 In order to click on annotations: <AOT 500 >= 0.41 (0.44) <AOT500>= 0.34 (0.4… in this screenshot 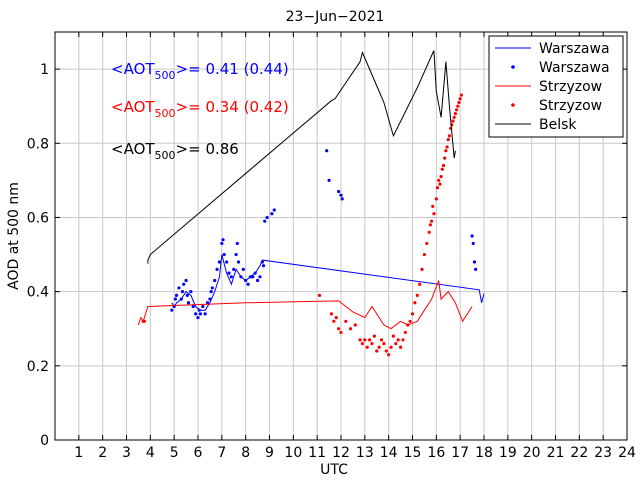, I will do `click(200, 111)`.